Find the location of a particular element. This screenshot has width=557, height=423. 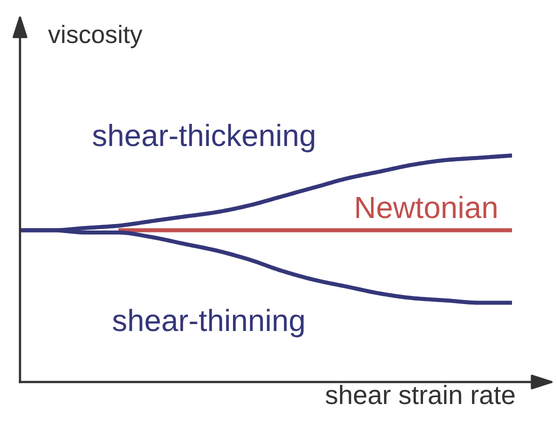

series-label: shear-thinning is located at coordinates (208, 323).